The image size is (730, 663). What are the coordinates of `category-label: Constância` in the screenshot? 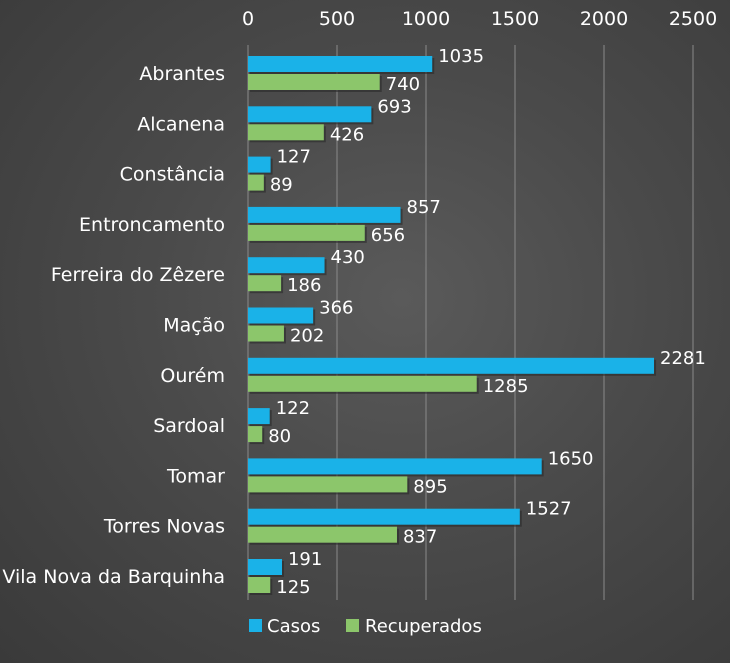 It's located at (172, 175).